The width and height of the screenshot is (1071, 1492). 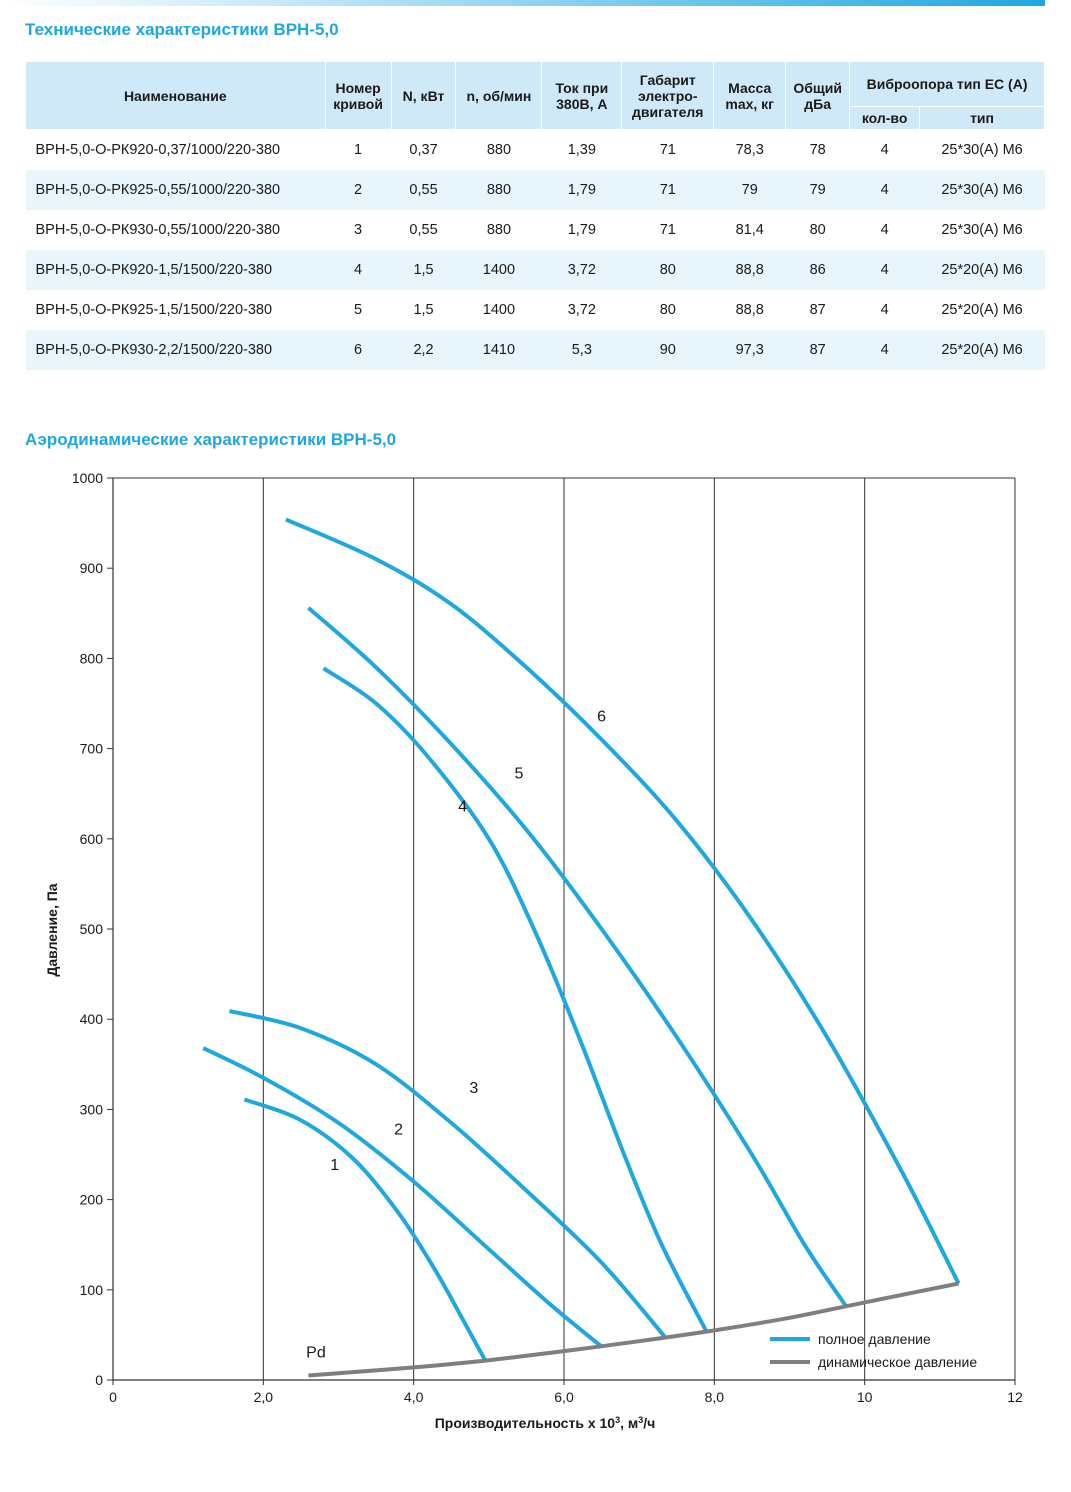 I want to click on chart-curve-labels: 1 2 3 4 5 6 Pd, so click(x=456, y=1035).